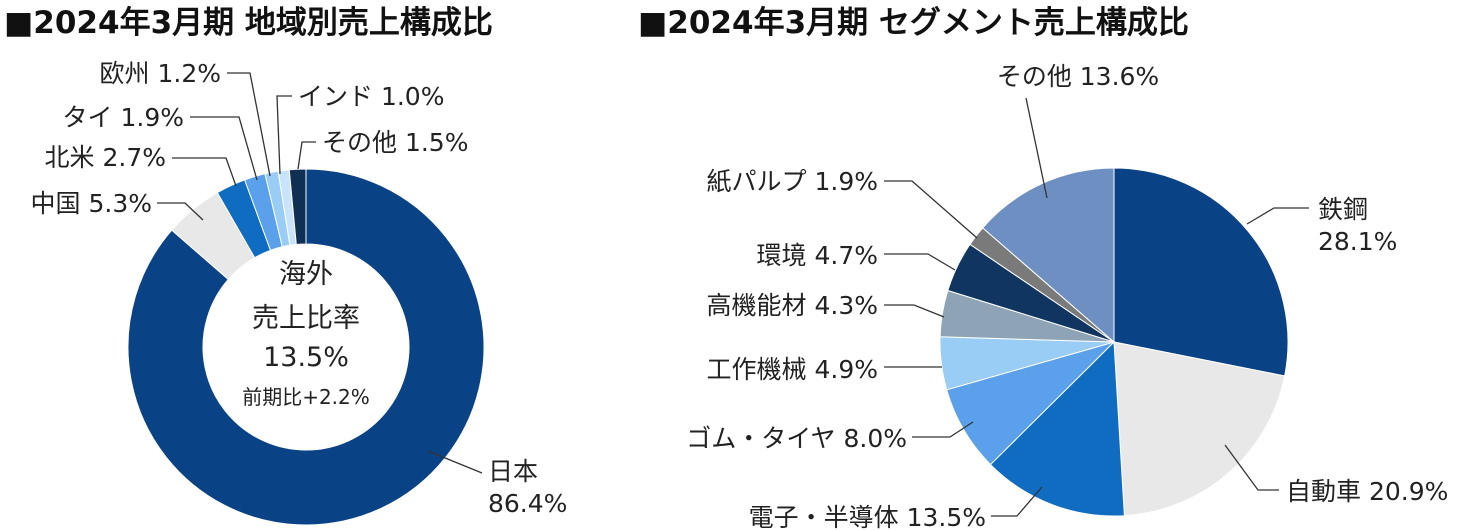  What do you see at coordinates (248, 23) in the screenshot?
I see `chart-title-region: ■2024年3月期 地域別売上構成比` at bounding box center [248, 23].